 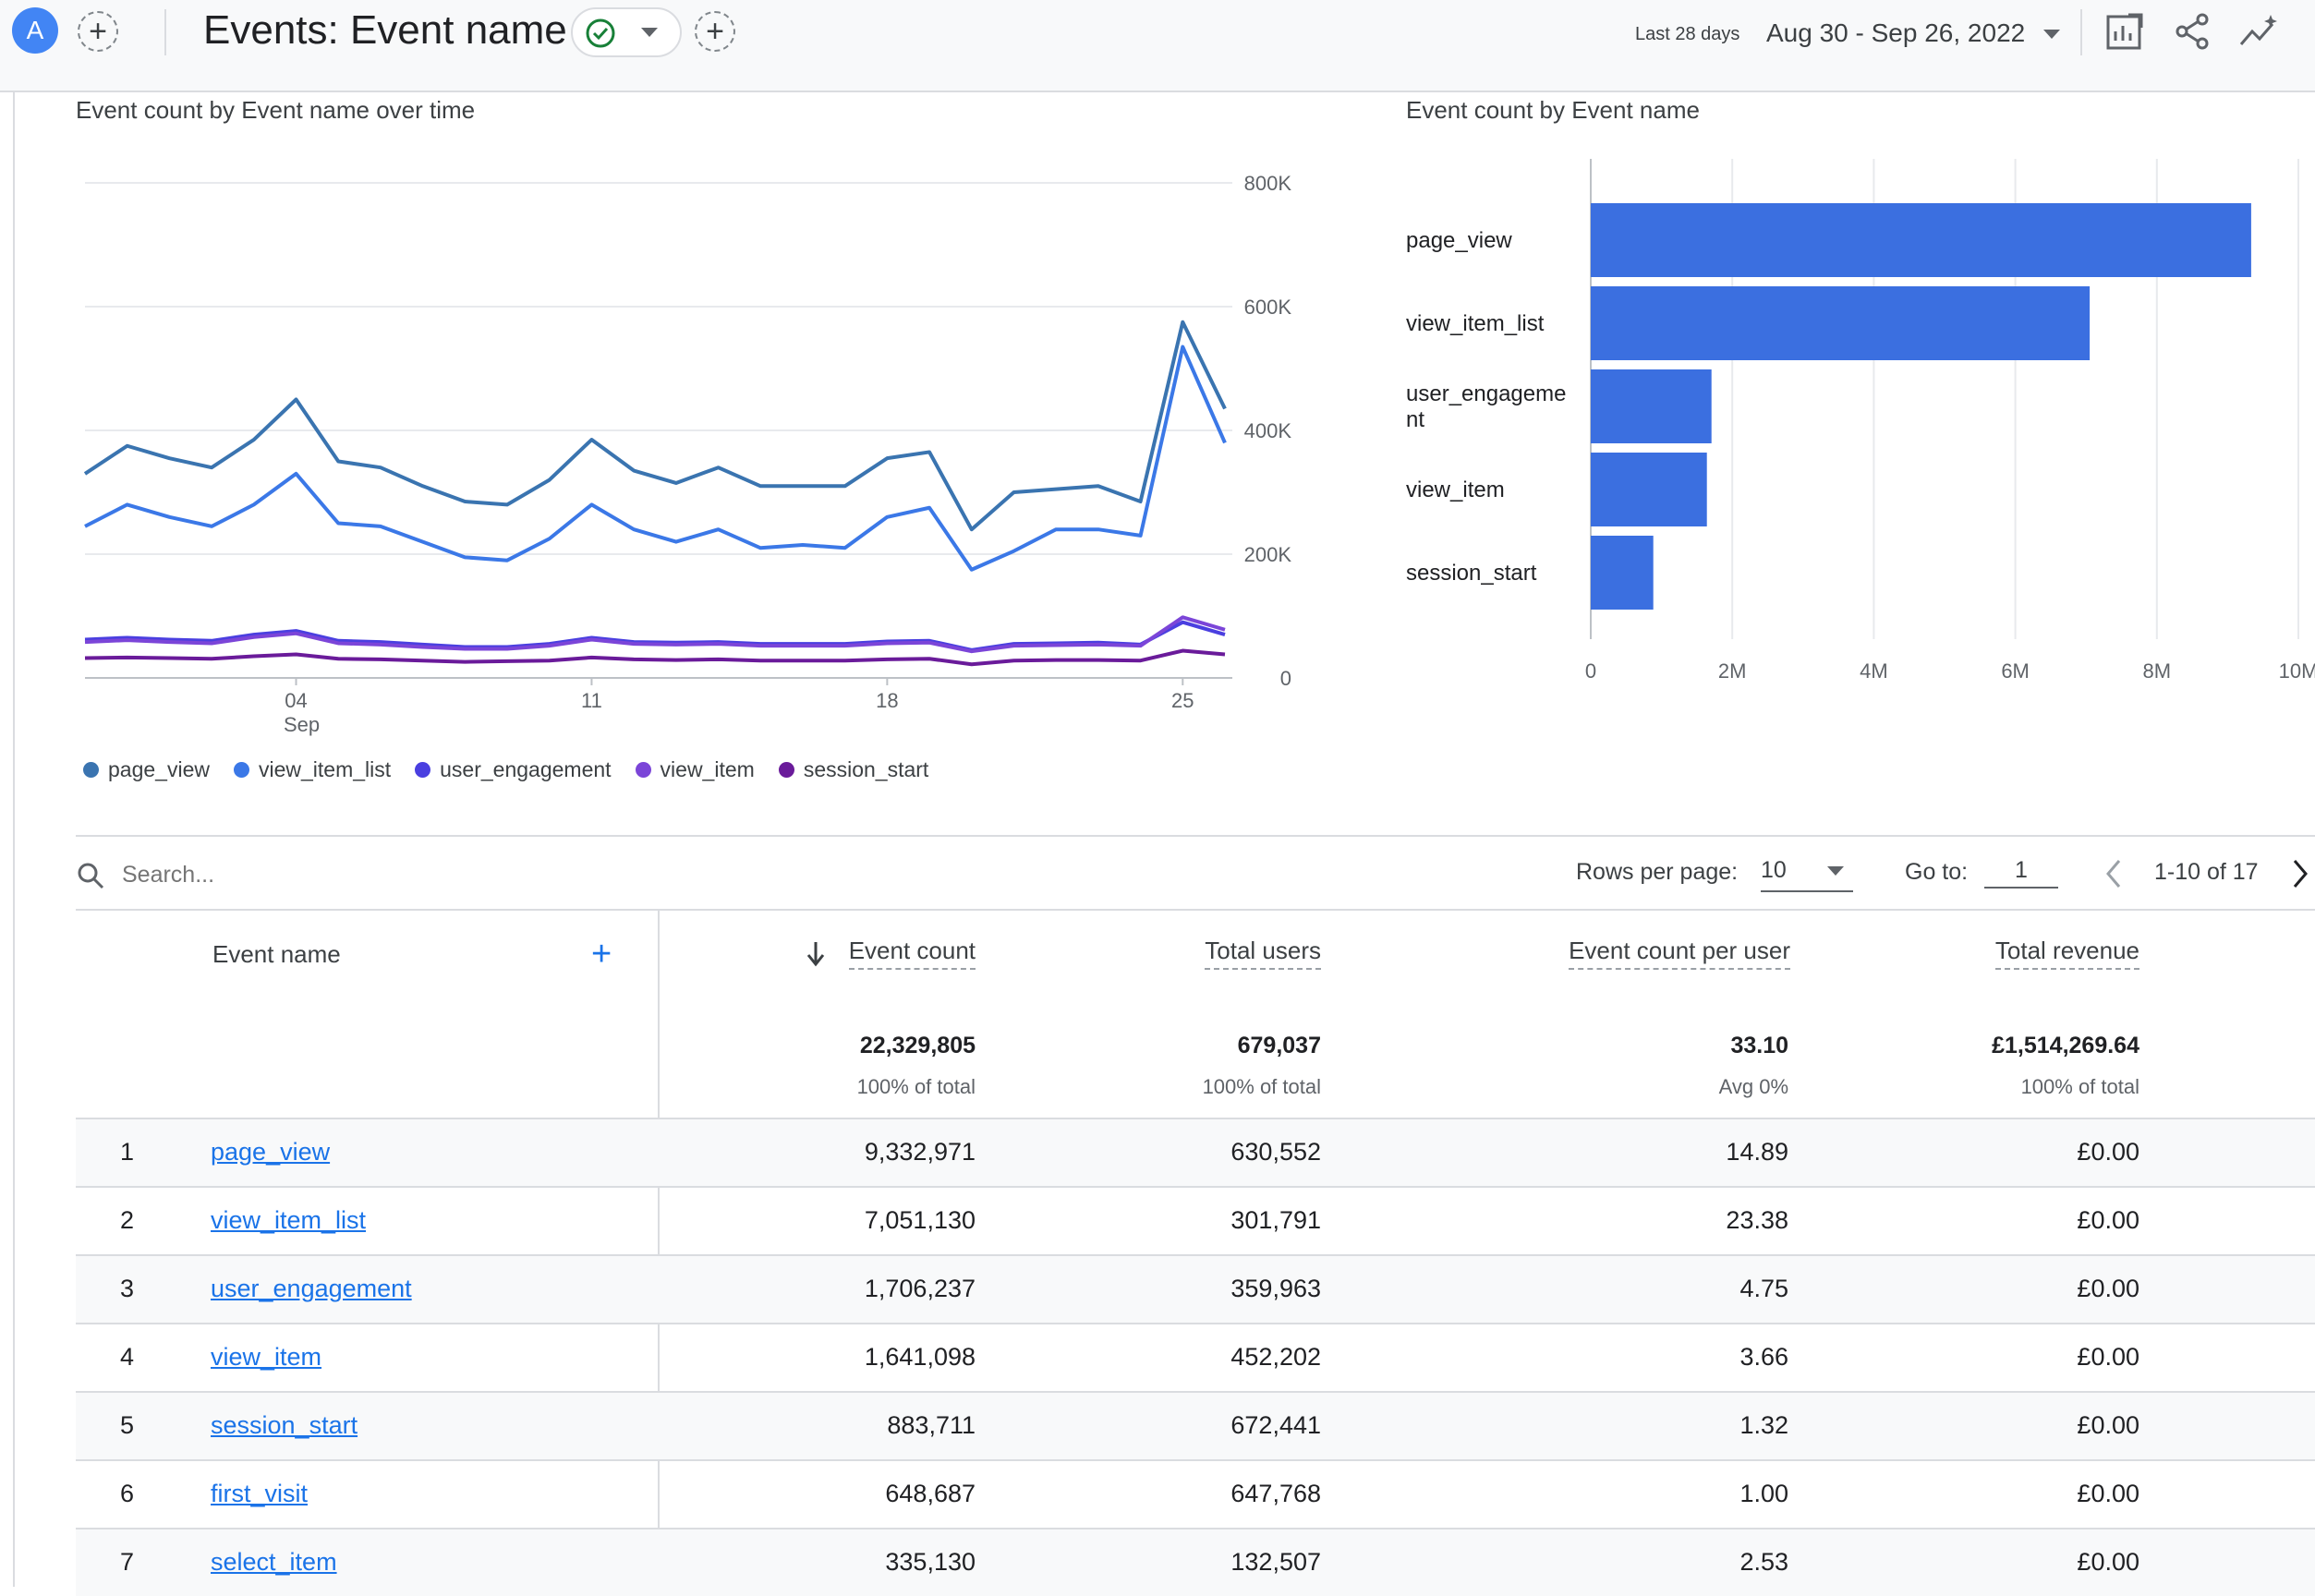 What do you see at coordinates (276, 954) in the screenshot?
I see `column-header-event-name: Event name` at bounding box center [276, 954].